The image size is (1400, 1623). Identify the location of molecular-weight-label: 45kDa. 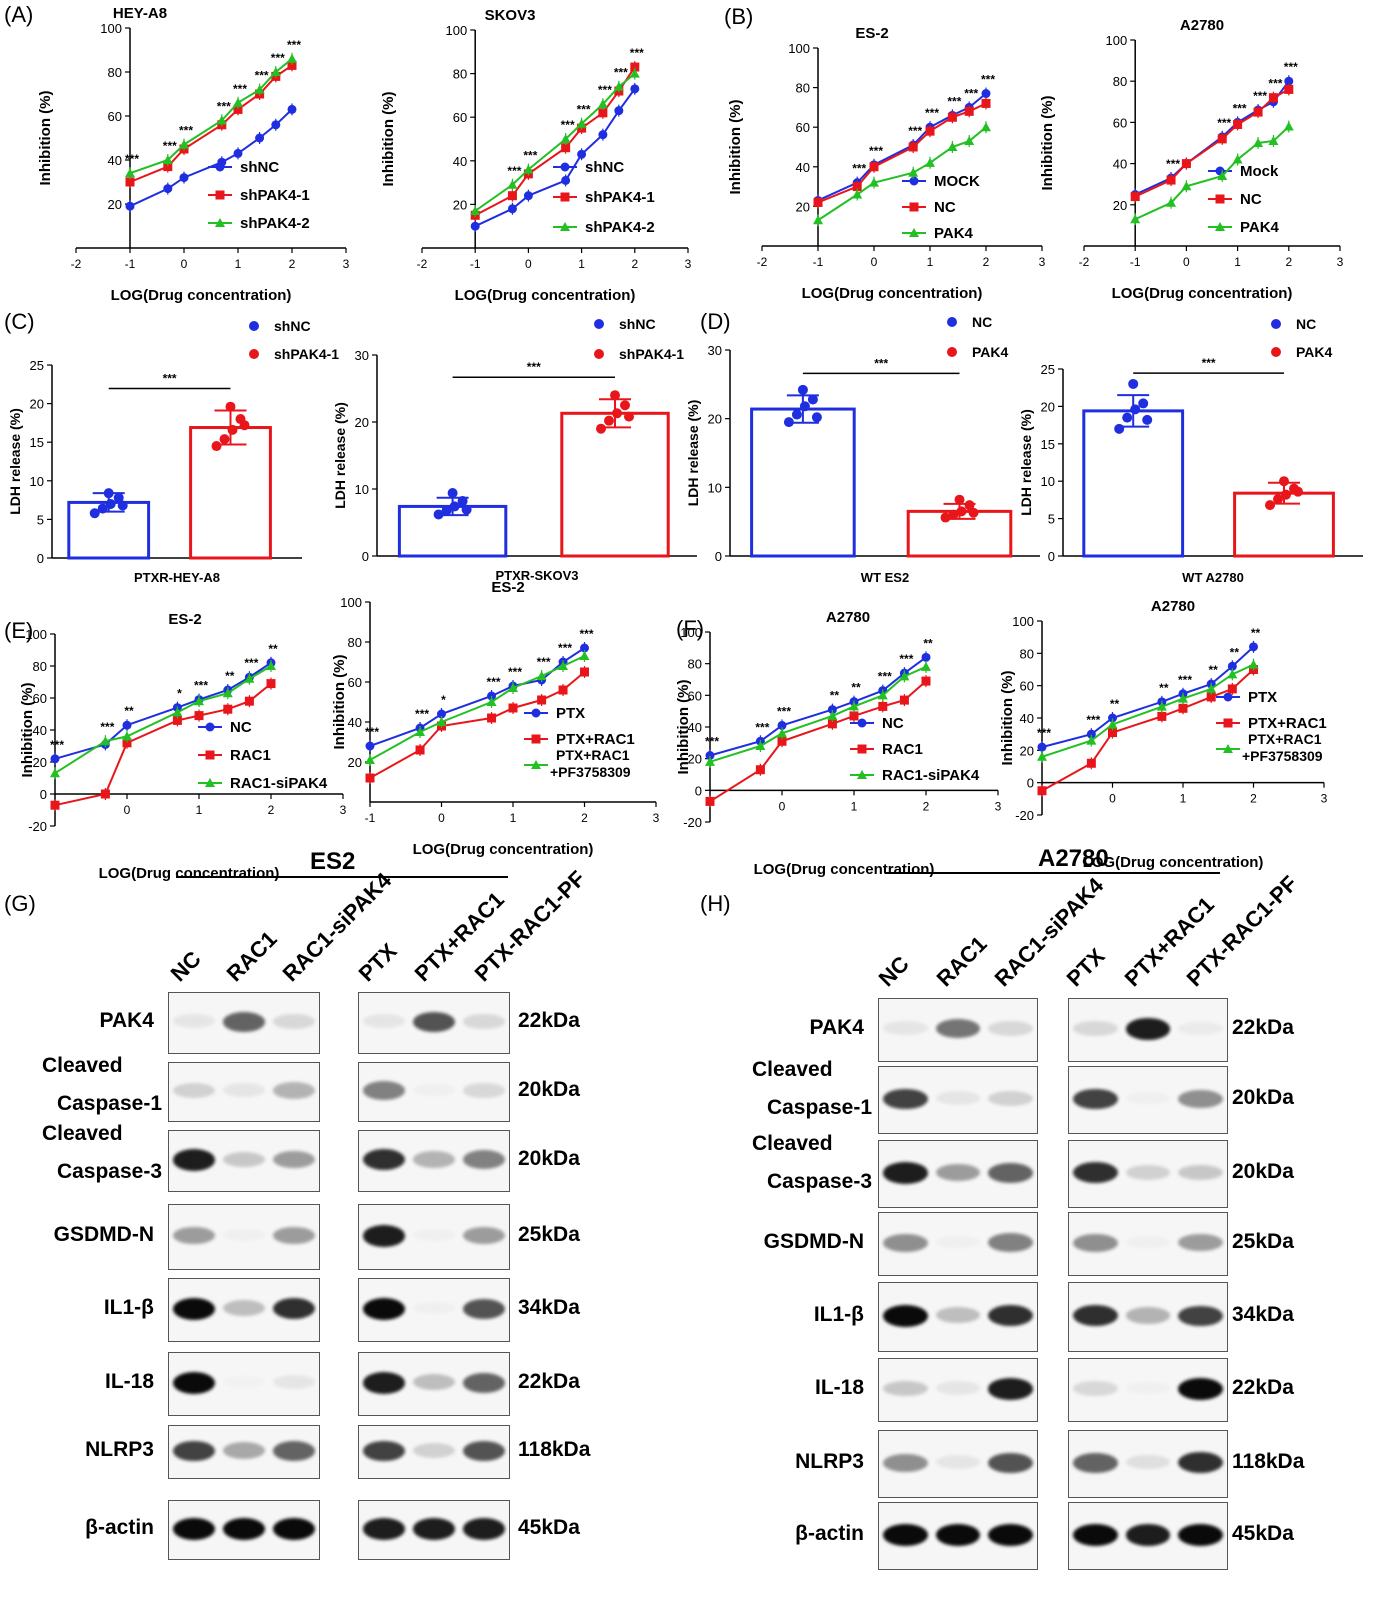
(1263, 1533).